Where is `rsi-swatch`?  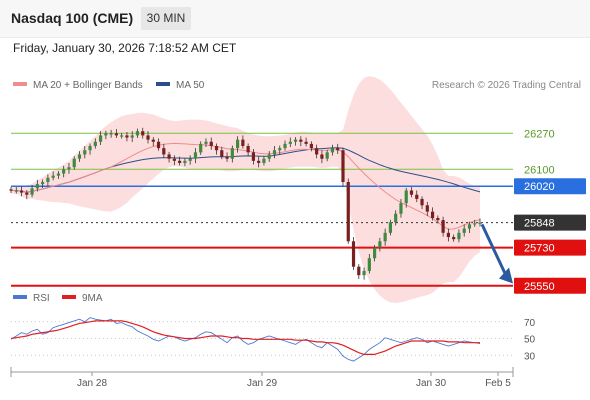 rsi-swatch is located at coordinates (20, 297).